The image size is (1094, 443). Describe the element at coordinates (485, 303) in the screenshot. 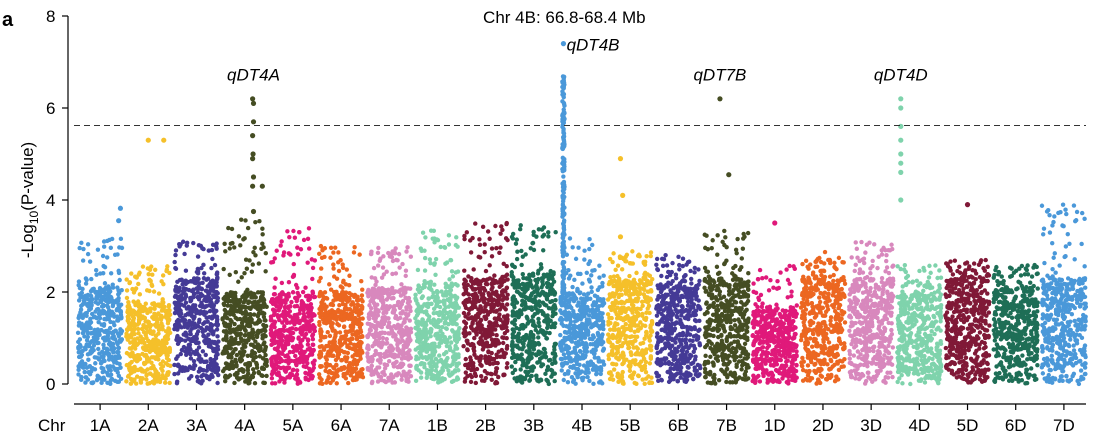

I see `chromosome-2B` at that location.